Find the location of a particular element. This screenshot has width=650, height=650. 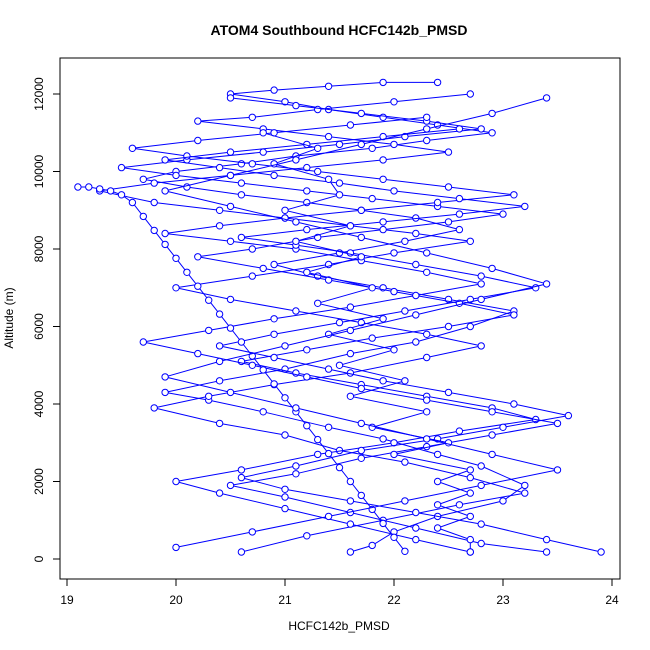

x-tick-label: 20 is located at coordinates (176, 600).